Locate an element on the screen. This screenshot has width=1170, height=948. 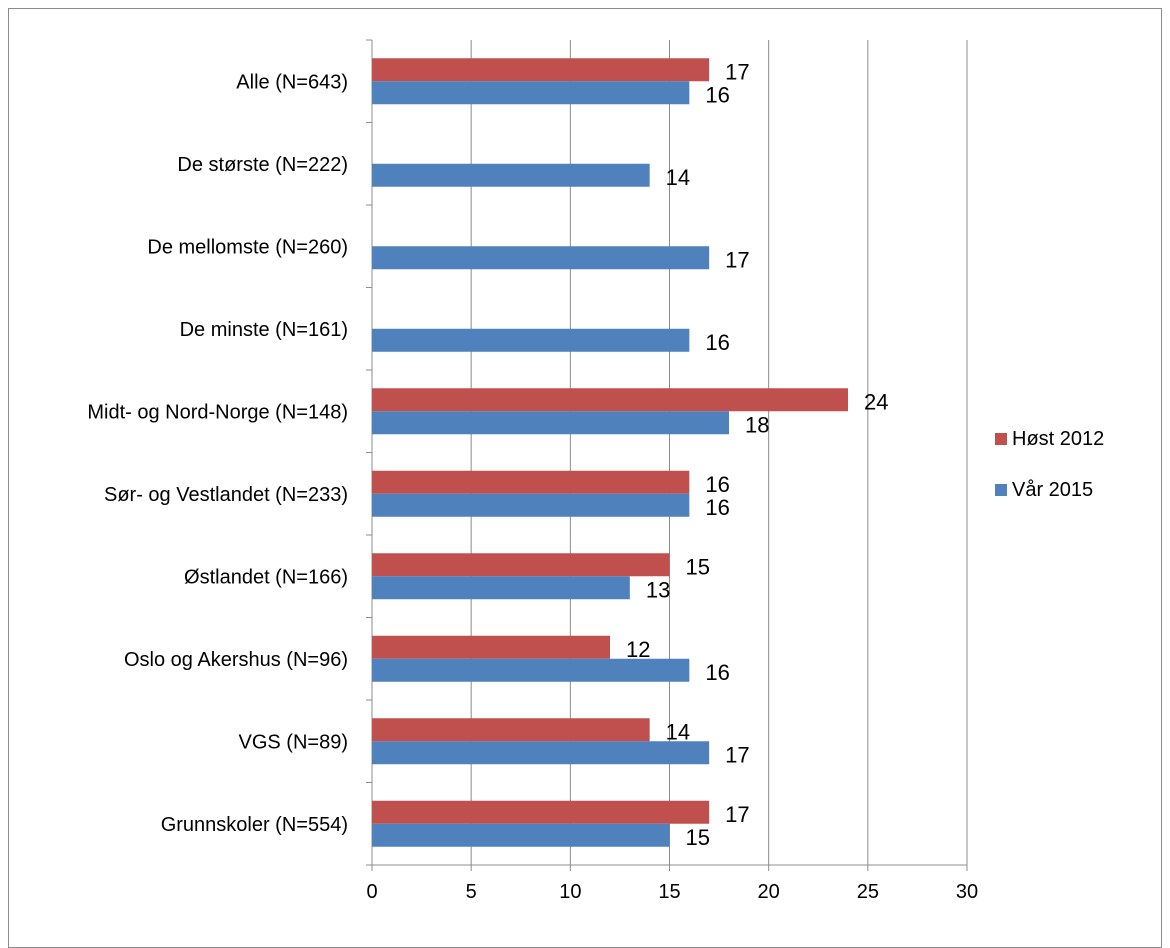
x-tick-labels: 0 5 10 15 20 25 30 is located at coordinates (672, 892).